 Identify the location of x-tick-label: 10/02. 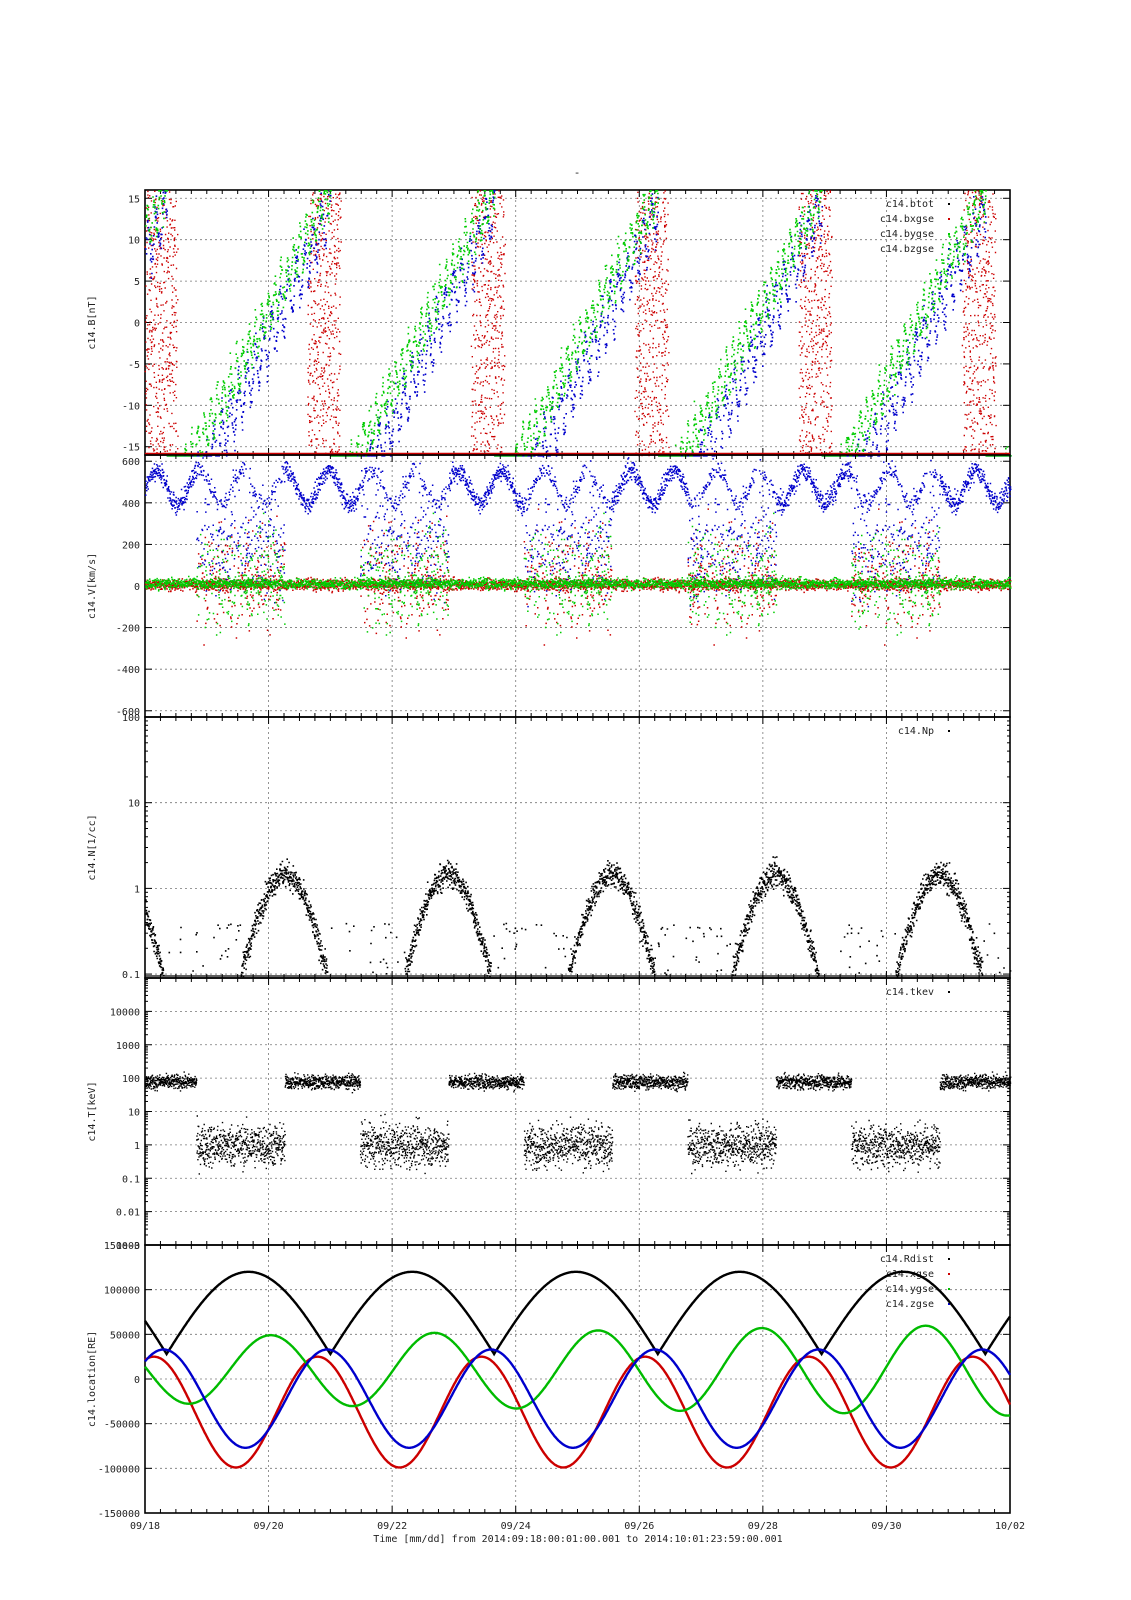
(1010, 1526).